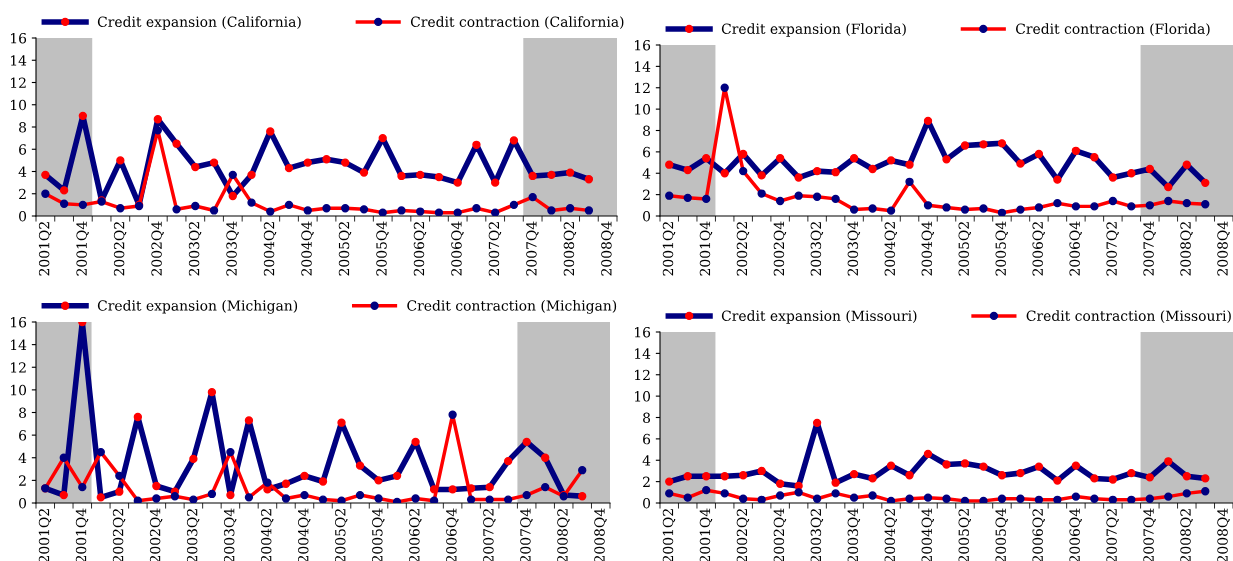 Image resolution: width=1233 pixels, height=561 pixels. I want to click on legend-label: Credit contraction (California), so click(517, 22).